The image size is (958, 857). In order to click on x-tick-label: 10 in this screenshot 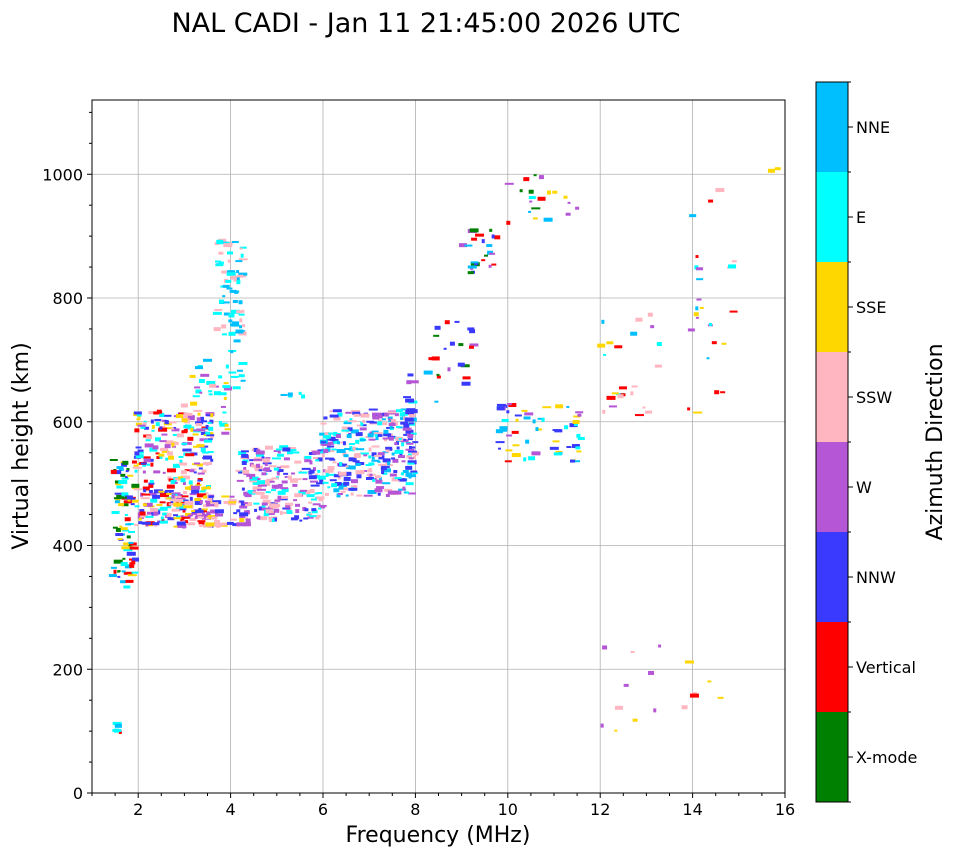, I will do `click(508, 809)`.